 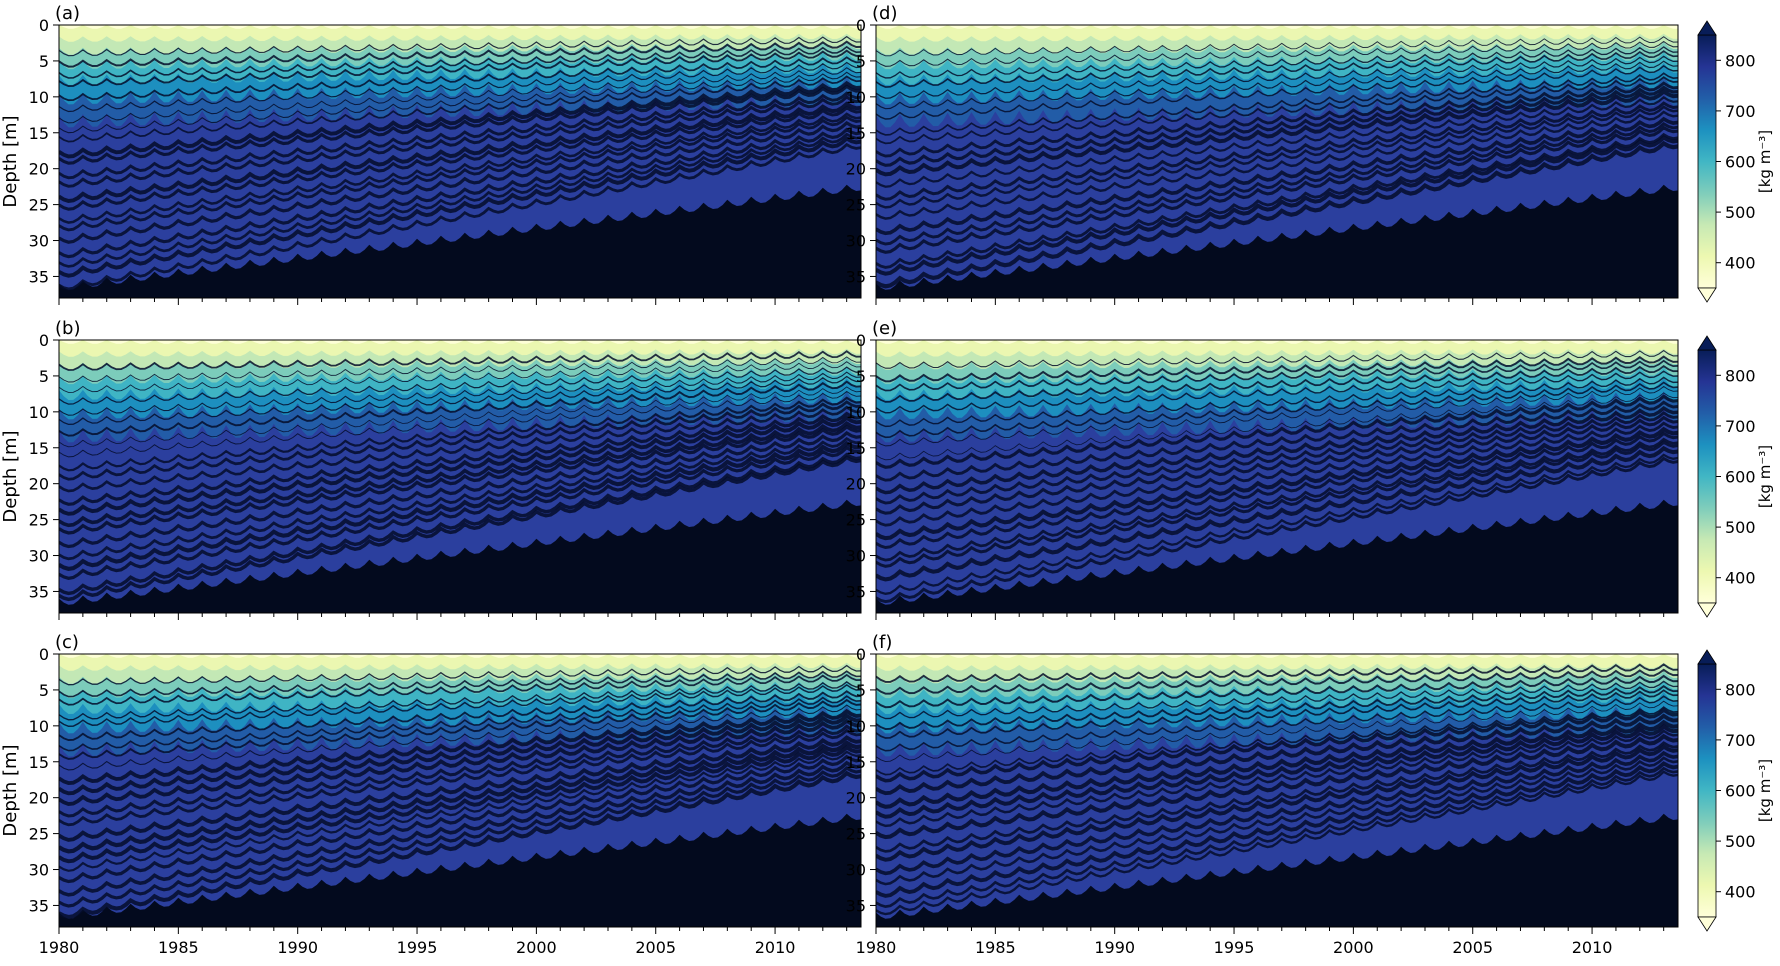 I want to click on colorbar-1: 400 500 600 700 800 [kg m⁻³], so click(x=1735, y=476).